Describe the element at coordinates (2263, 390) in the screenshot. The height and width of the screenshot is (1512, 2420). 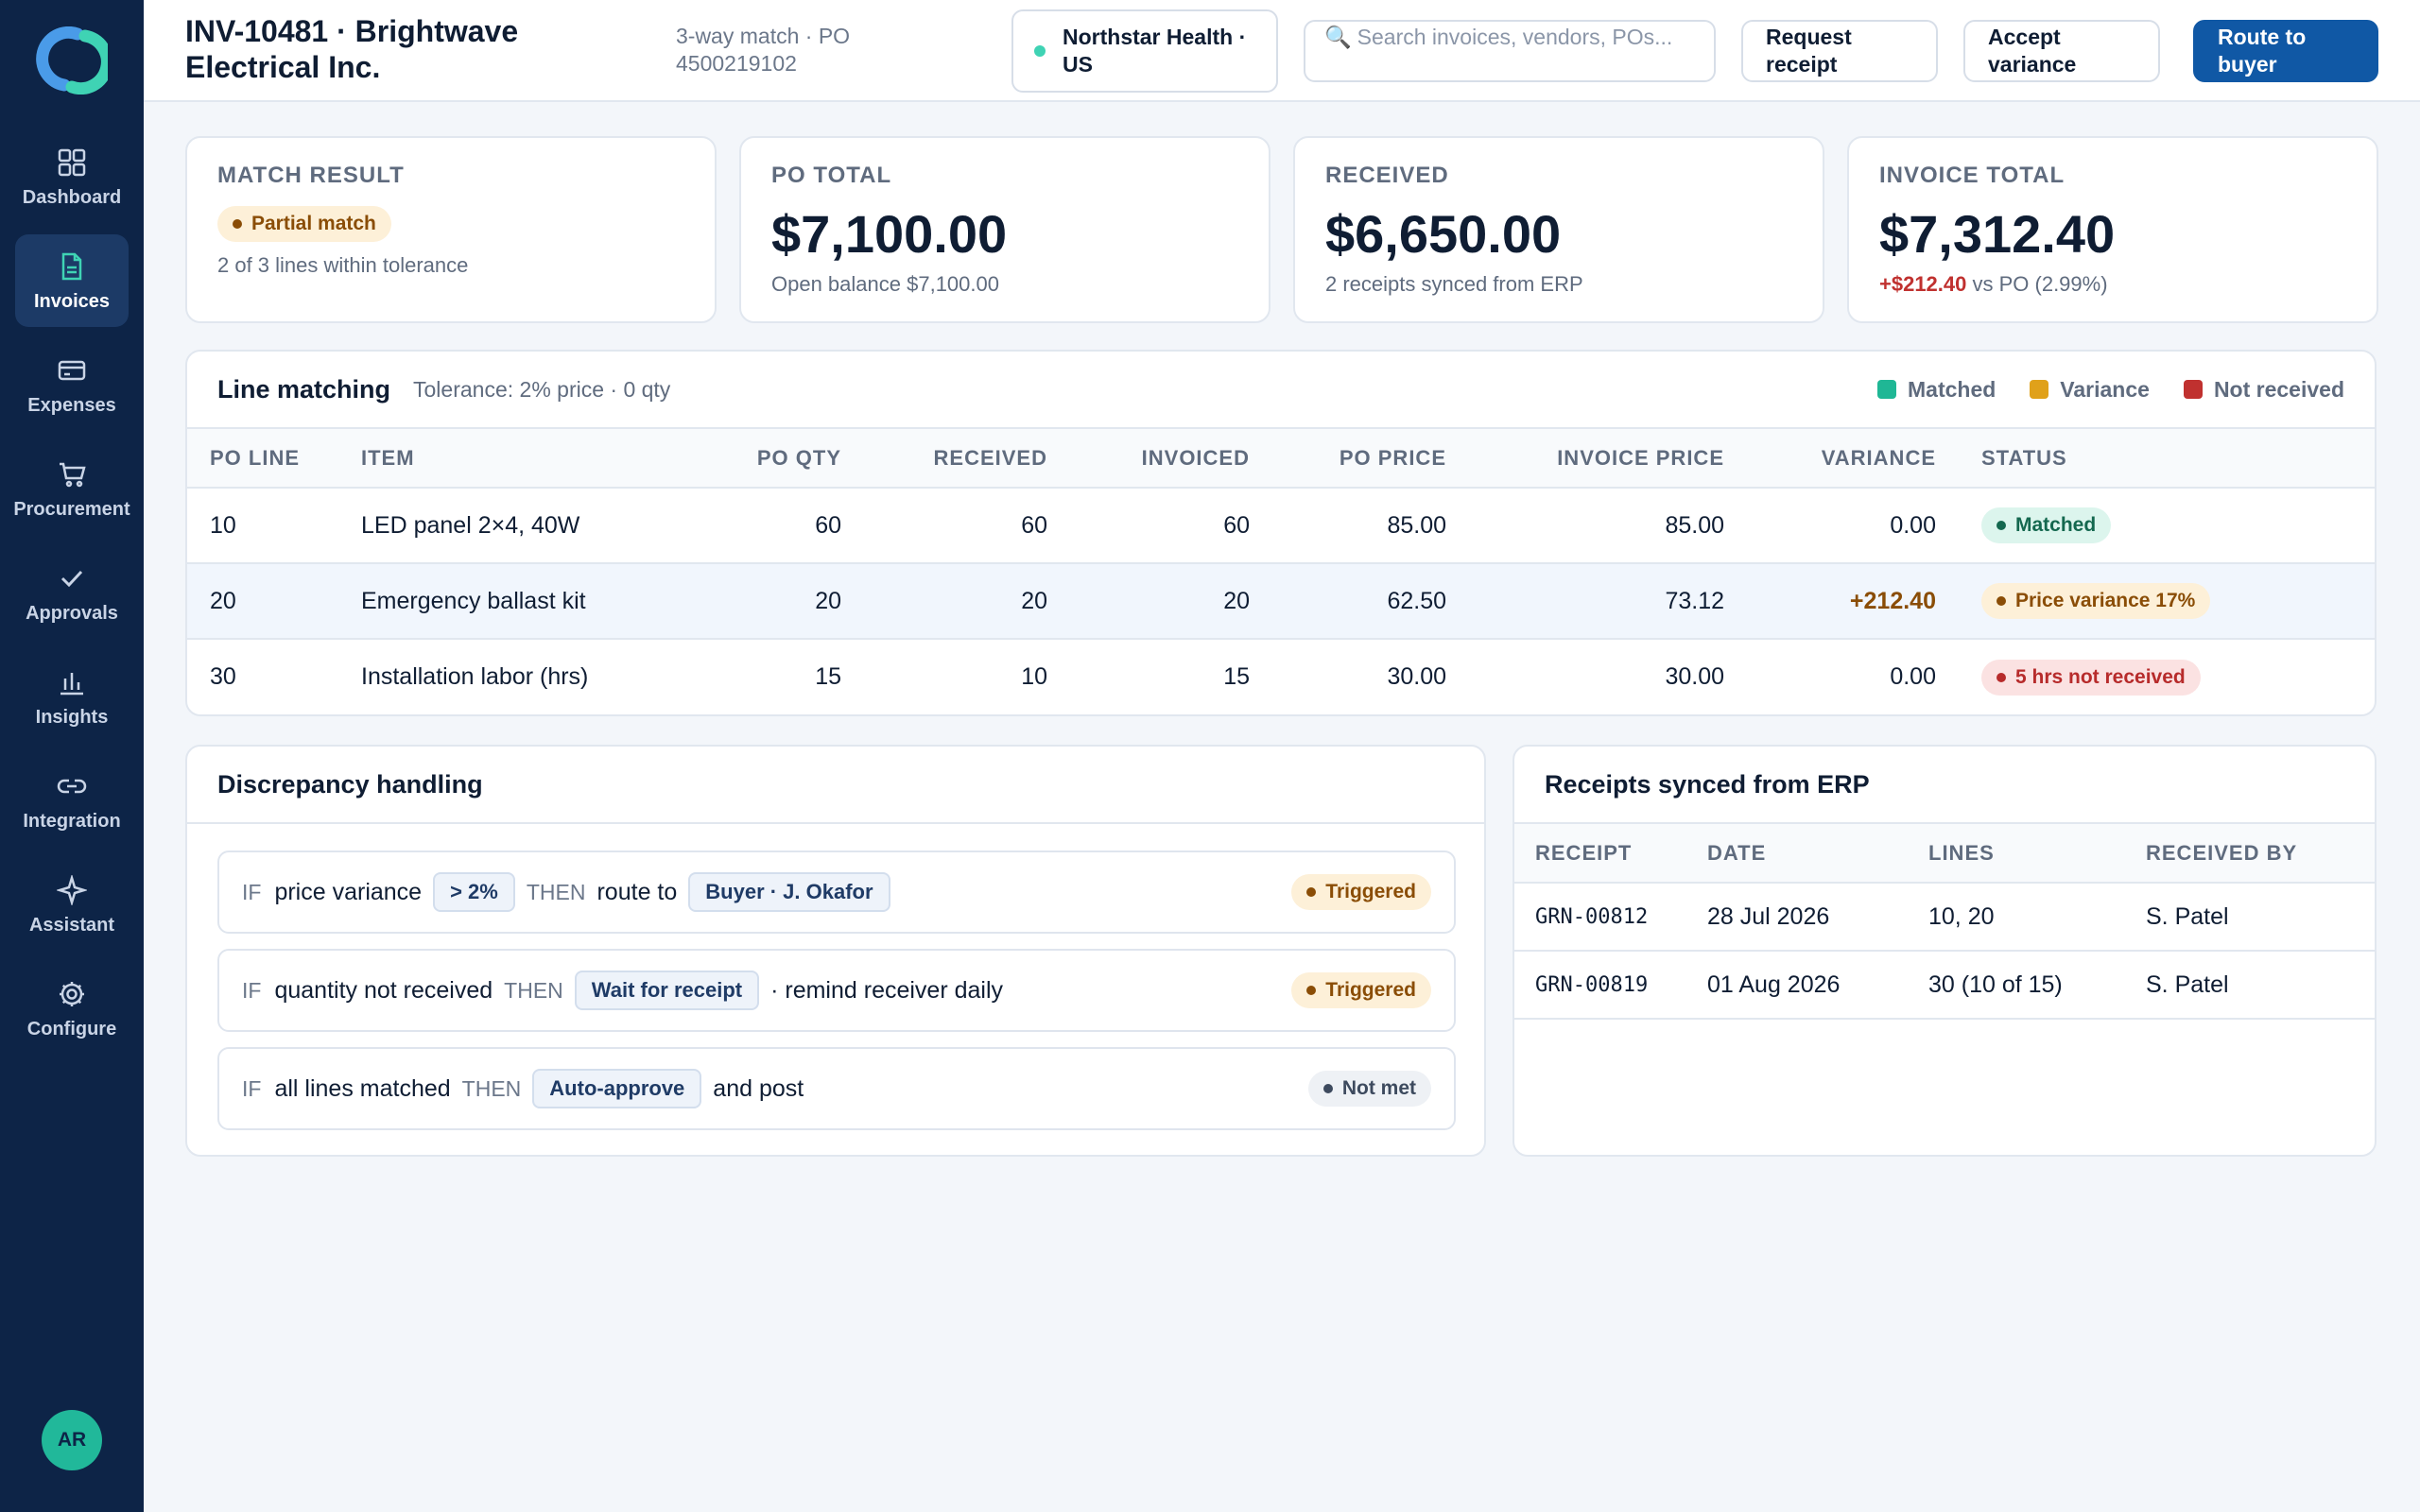
I see `legend-not-received: Not received` at that location.